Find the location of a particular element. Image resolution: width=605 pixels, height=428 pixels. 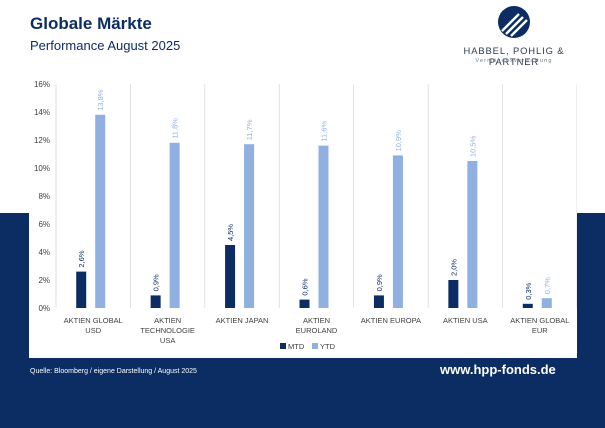

value-label-mtd: 0,6% is located at coordinates (305, 286).